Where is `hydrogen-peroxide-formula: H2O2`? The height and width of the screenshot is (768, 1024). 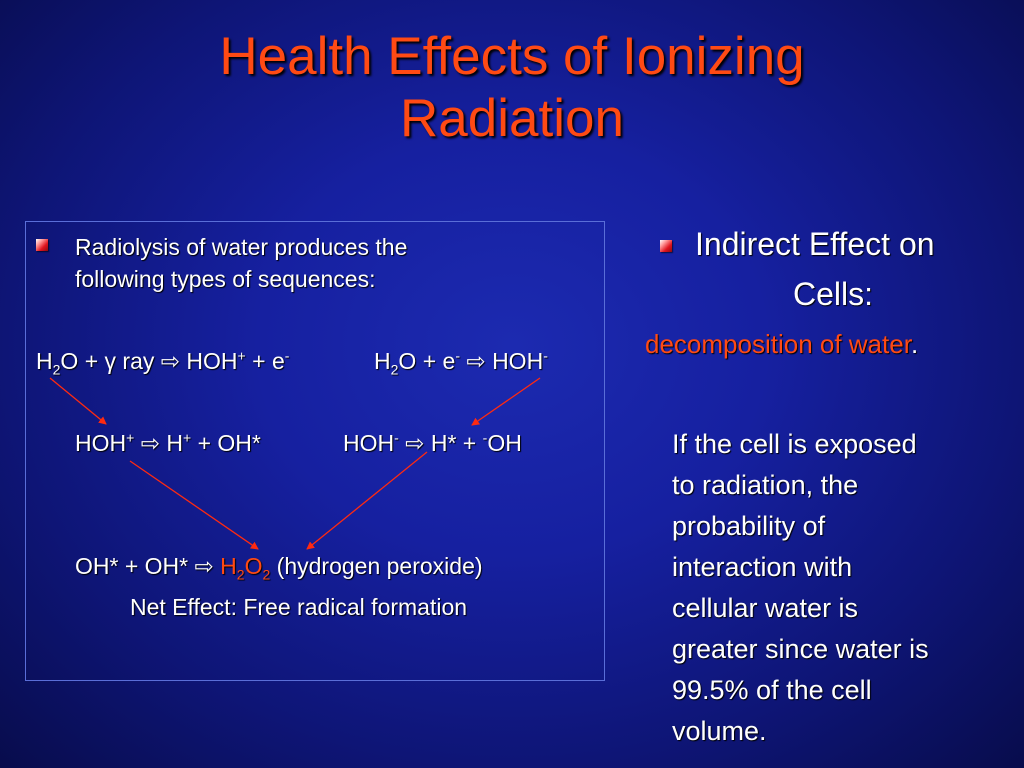 hydrogen-peroxide-formula: H2O2 is located at coordinates (242, 568).